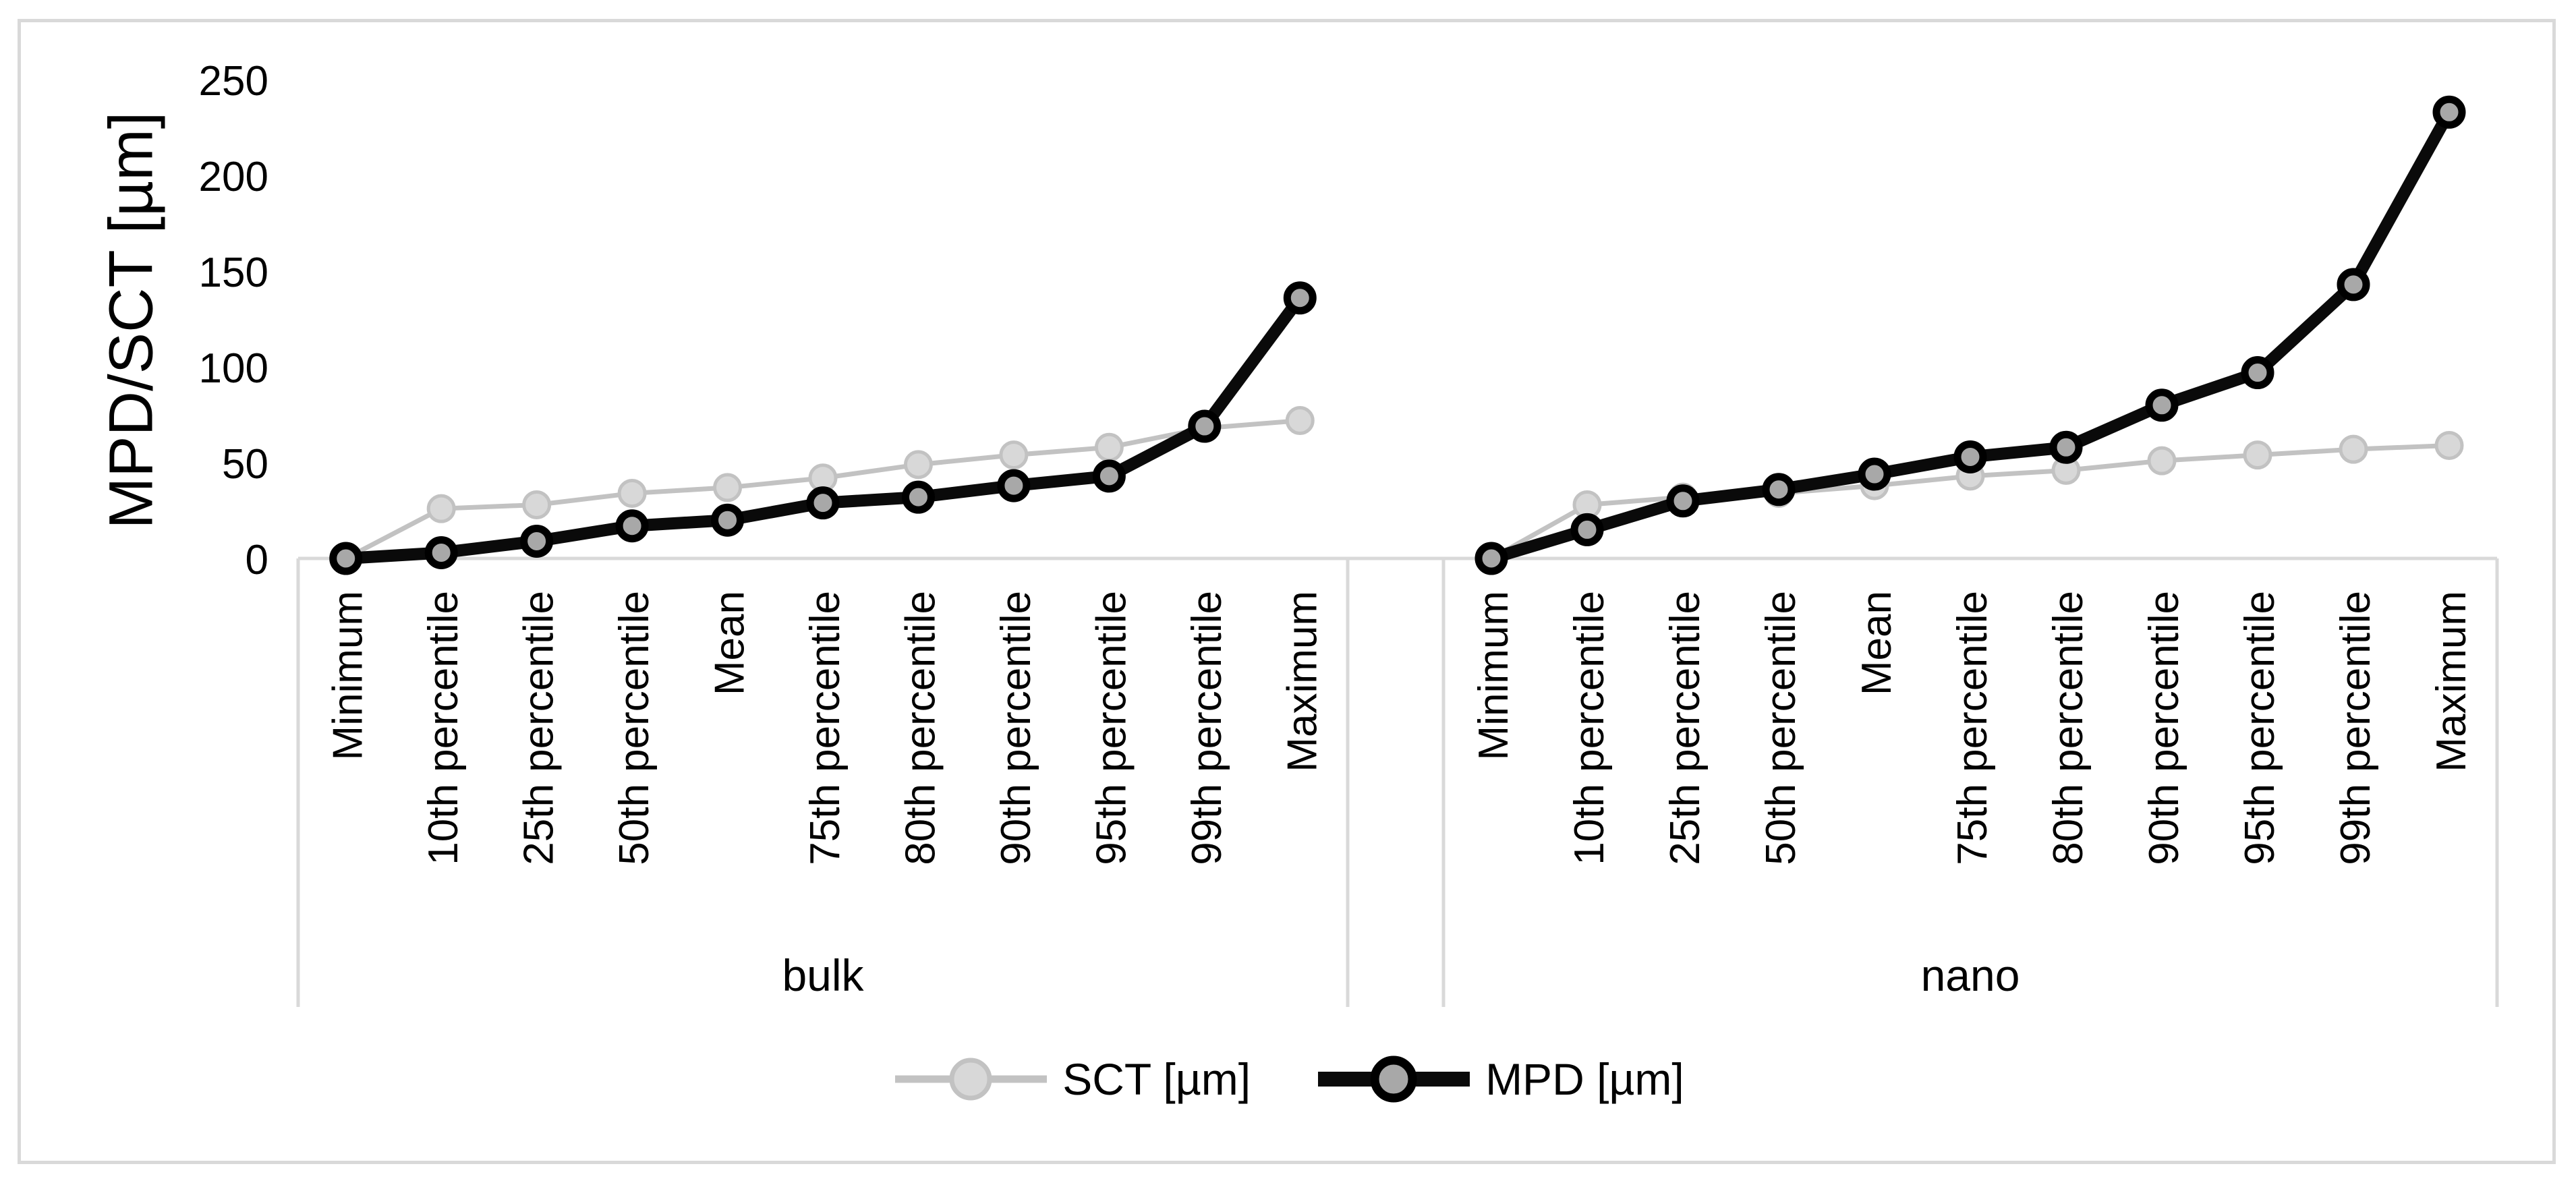  What do you see at coordinates (823, 975) in the screenshot?
I see `group-label-bulk: bulk` at bounding box center [823, 975].